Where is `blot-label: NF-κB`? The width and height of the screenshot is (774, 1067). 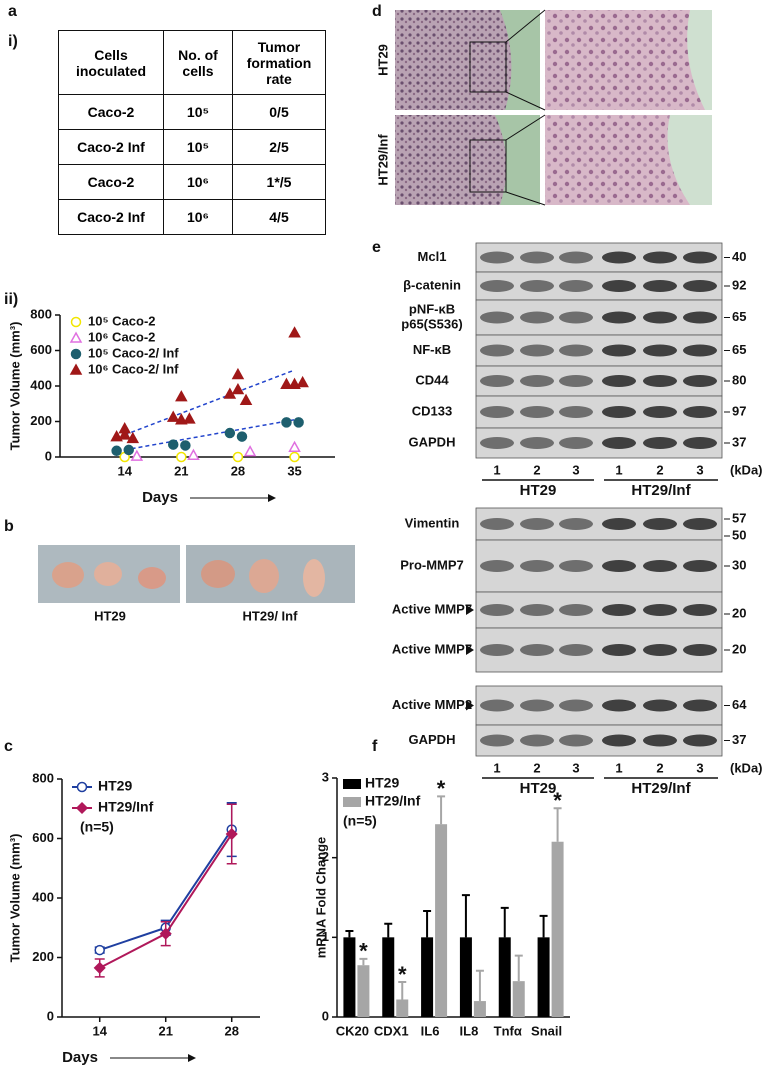
blot-label: NF-κB is located at coordinates (432, 349).